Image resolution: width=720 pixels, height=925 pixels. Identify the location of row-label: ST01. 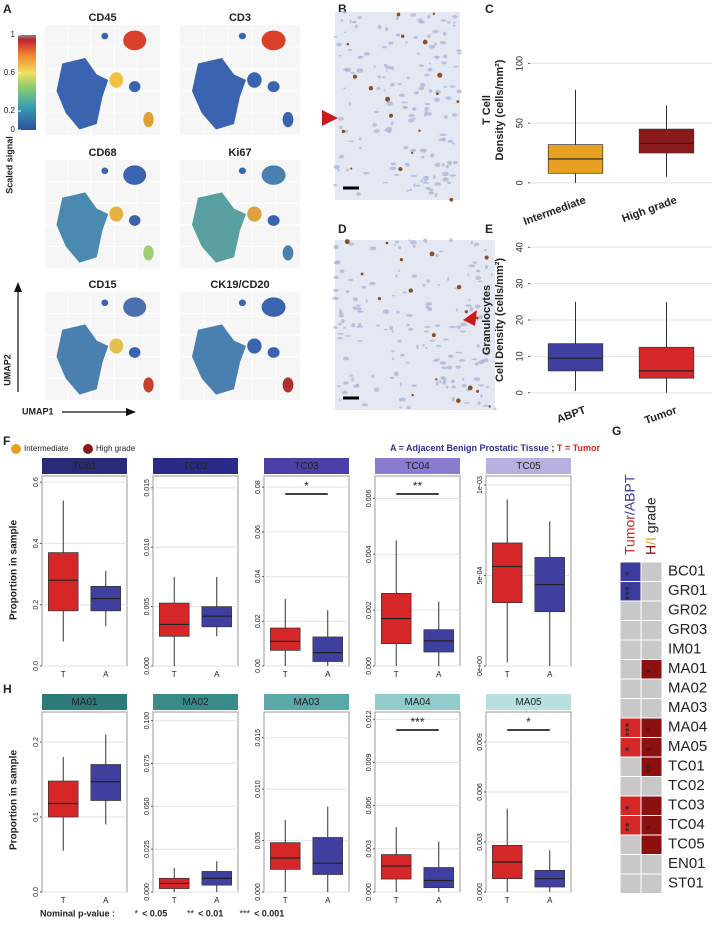
(686, 883).